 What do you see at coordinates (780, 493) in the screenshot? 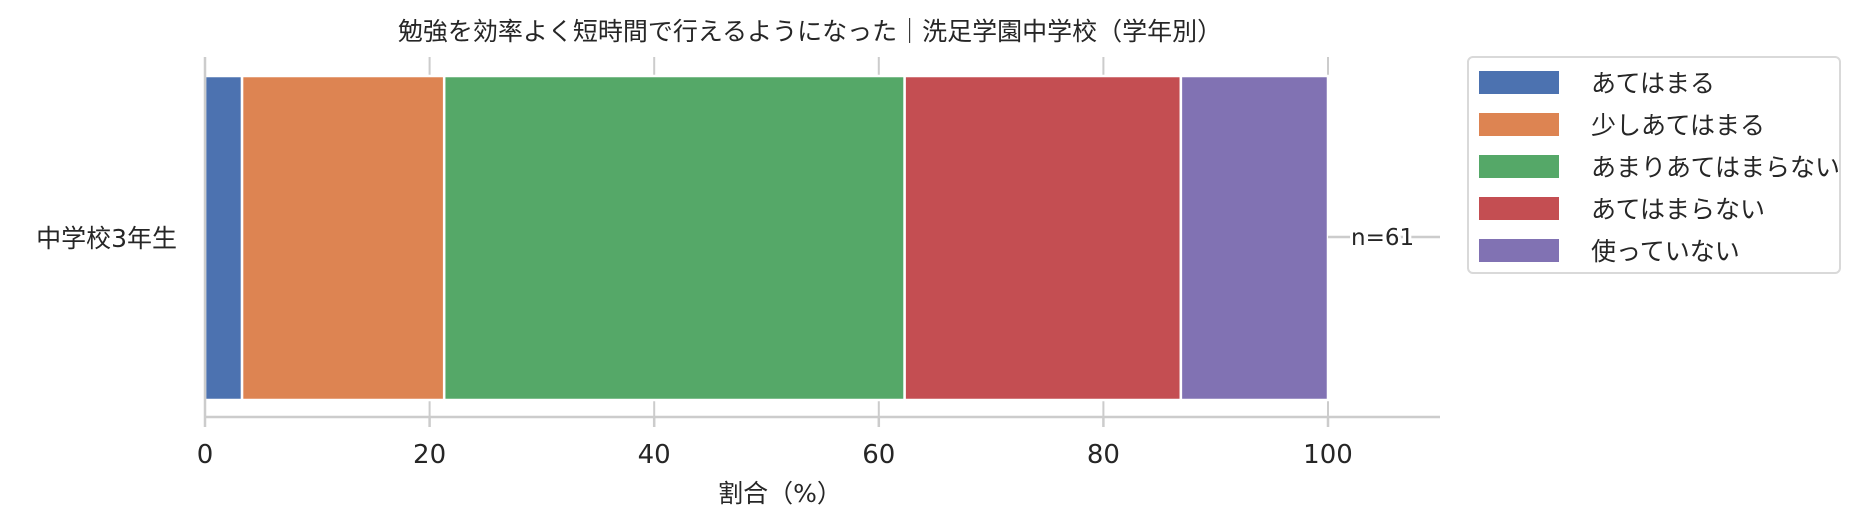
I see `x-axis-label: 割合（%）` at bounding box center [780, 493].